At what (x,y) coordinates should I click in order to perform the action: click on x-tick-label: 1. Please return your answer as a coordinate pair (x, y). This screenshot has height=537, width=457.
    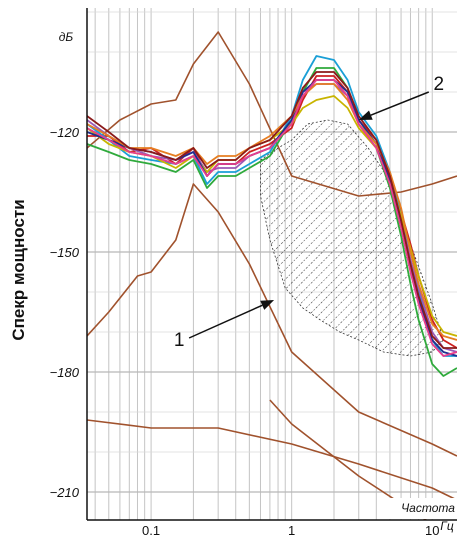
    Looking at the image, I should click on (291, 530).